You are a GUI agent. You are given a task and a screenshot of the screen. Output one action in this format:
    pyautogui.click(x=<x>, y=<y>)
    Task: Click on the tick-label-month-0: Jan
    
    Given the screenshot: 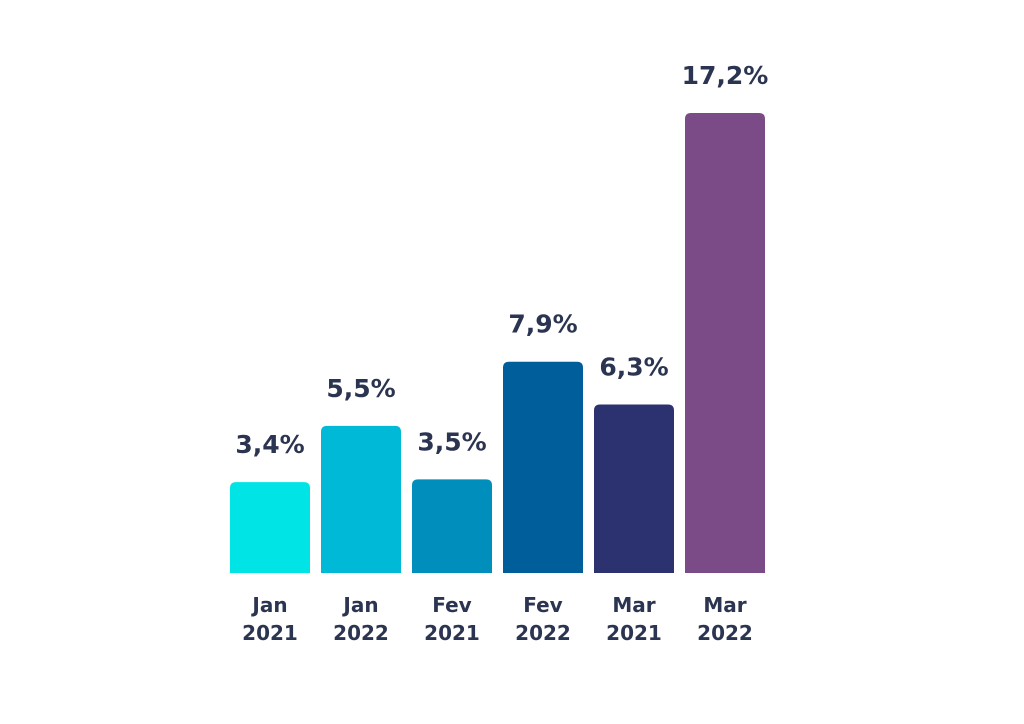 What is the action you would take?
    pyautogui.click(x=268, y=605)
    